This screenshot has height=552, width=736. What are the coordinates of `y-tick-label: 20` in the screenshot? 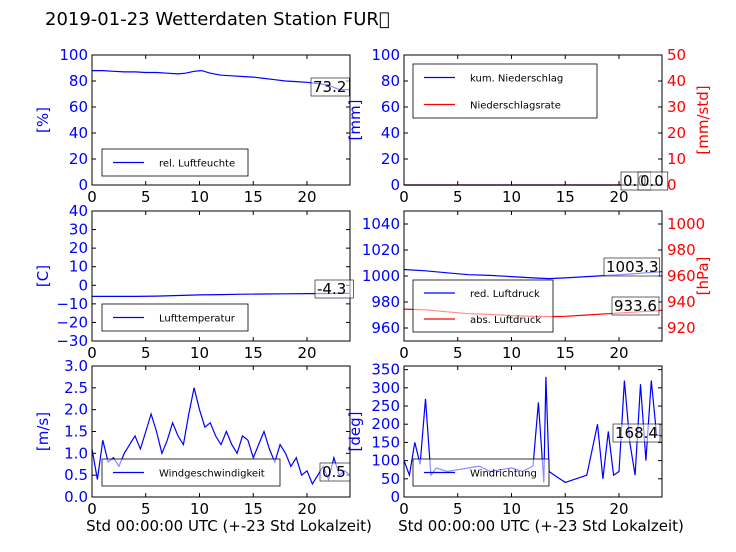 It's located at (390, 159).